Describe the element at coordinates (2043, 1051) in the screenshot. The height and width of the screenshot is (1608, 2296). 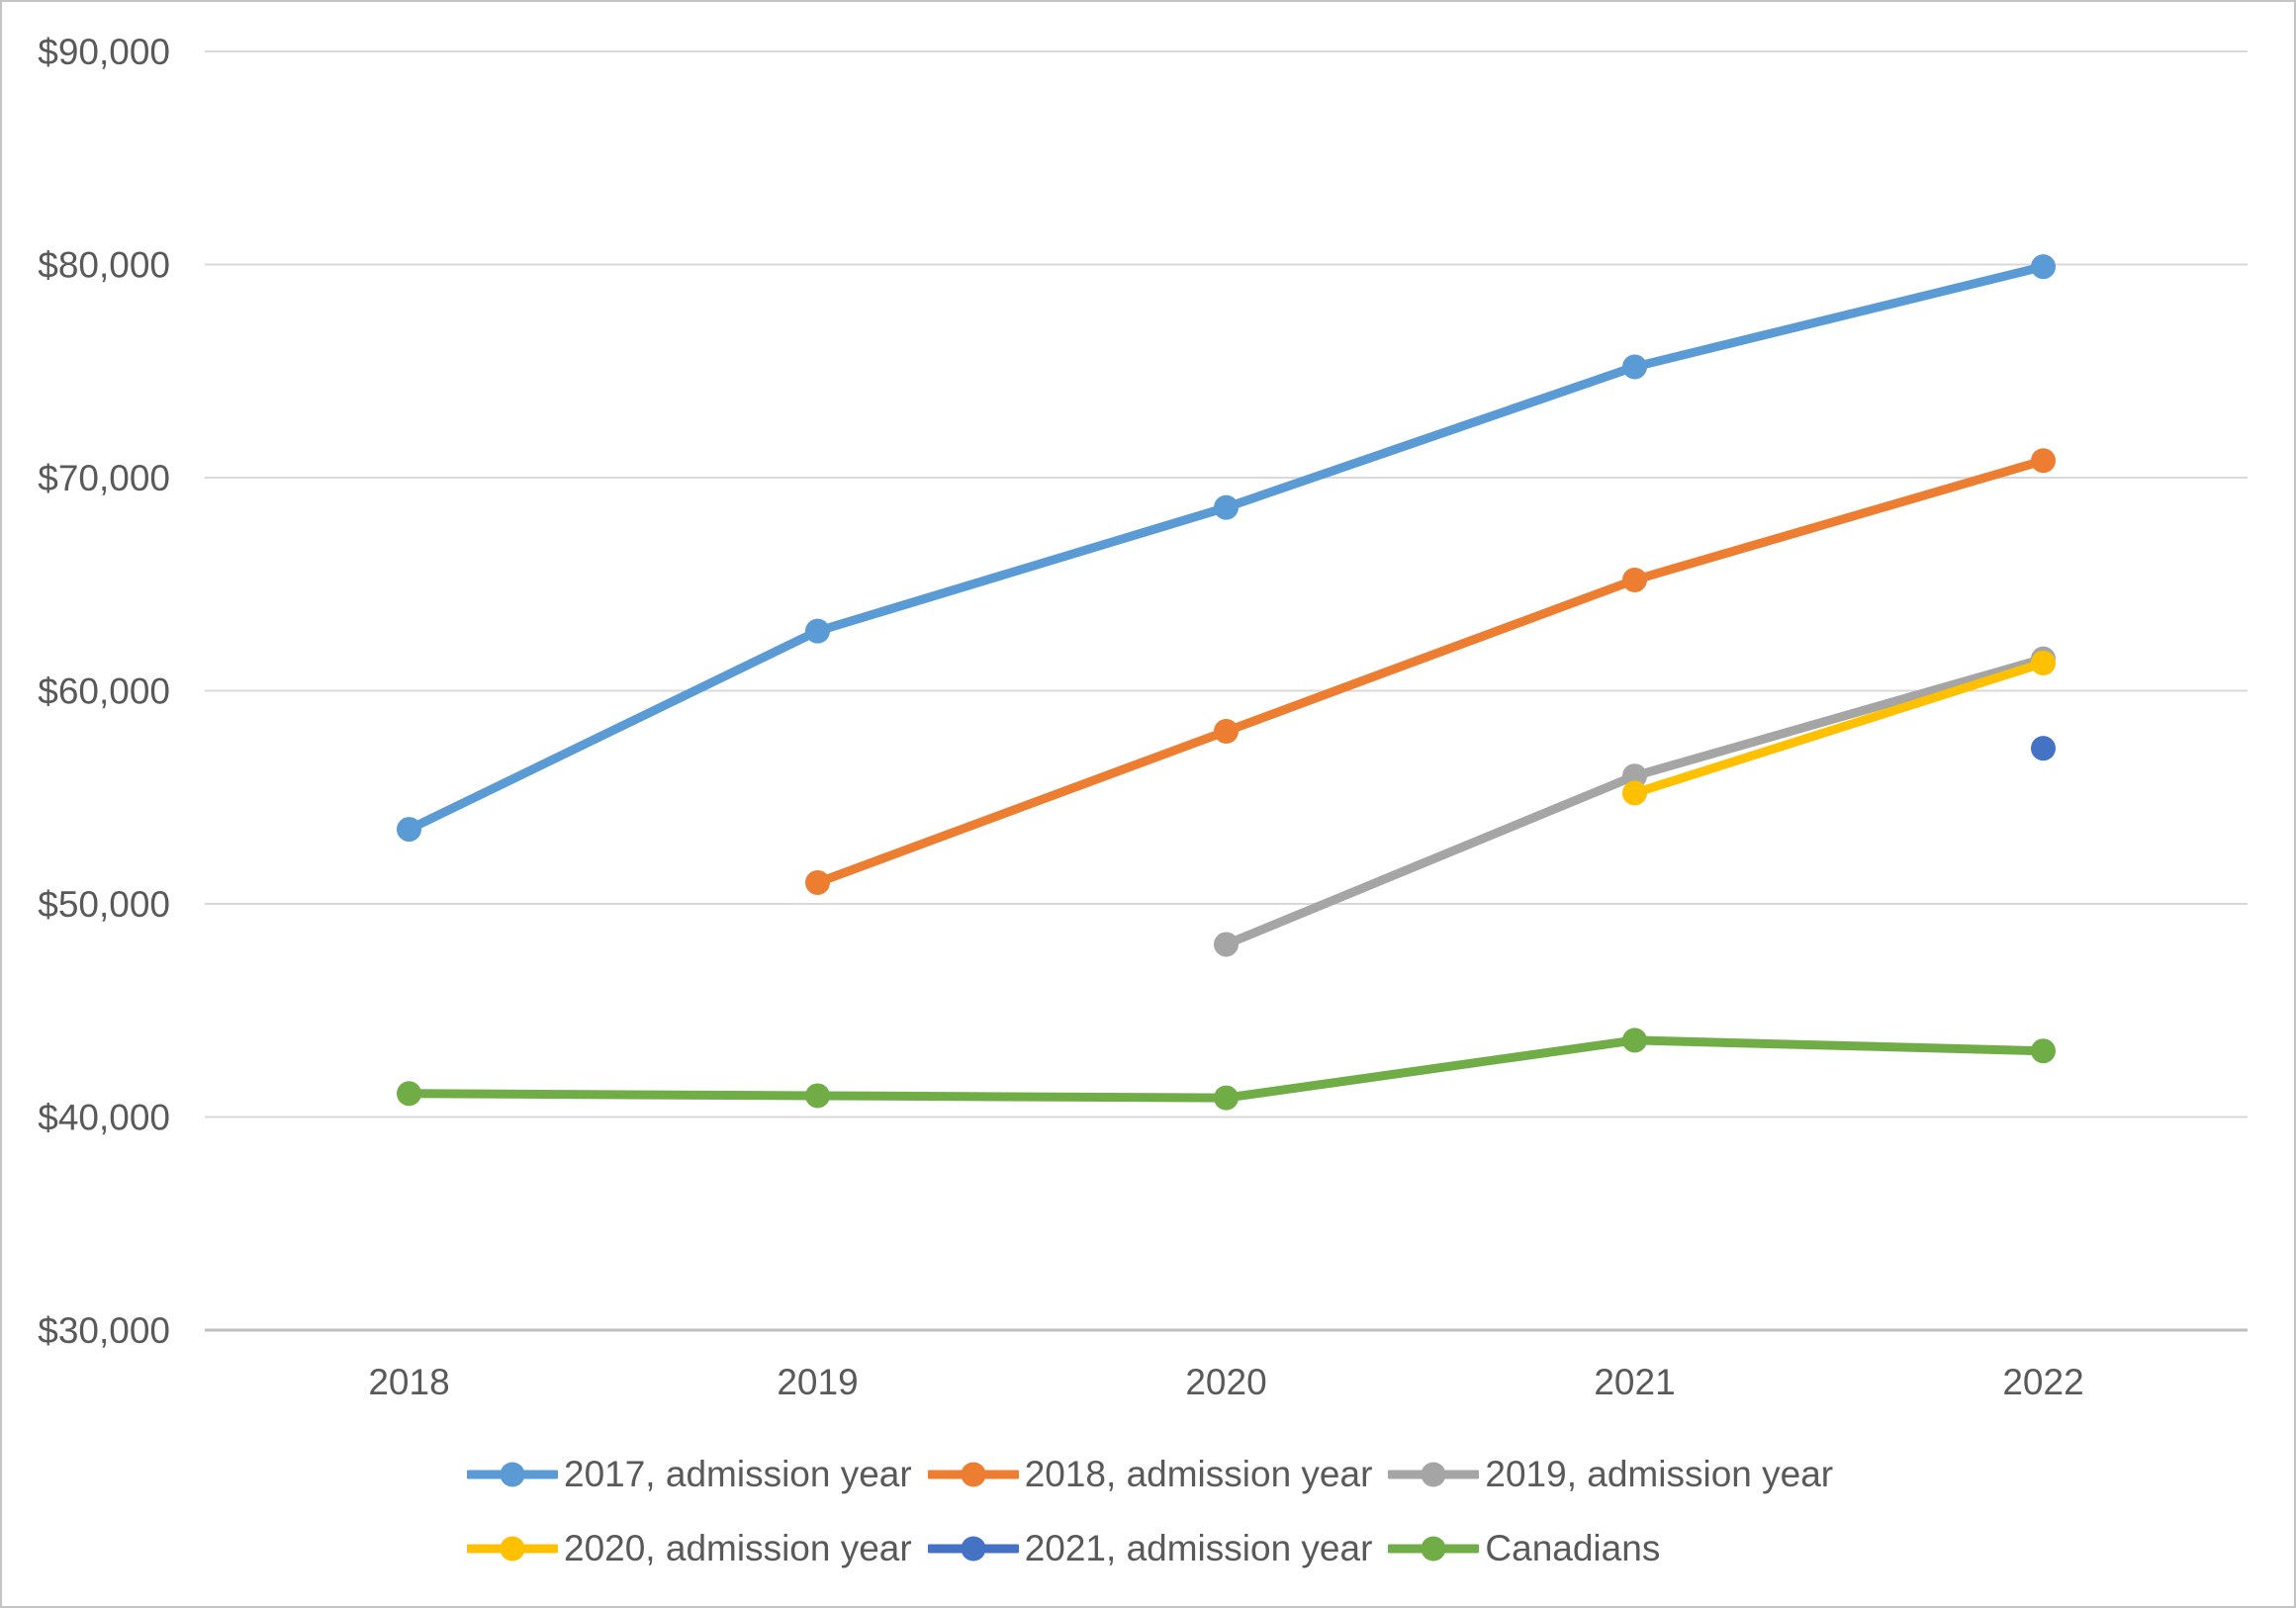
I see `marker-canadians-2022` at that location.